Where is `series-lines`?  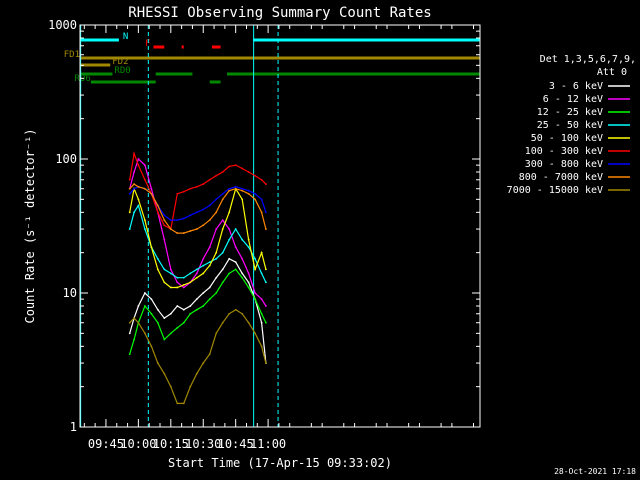 series-lines is located at coordinates (197, 278).